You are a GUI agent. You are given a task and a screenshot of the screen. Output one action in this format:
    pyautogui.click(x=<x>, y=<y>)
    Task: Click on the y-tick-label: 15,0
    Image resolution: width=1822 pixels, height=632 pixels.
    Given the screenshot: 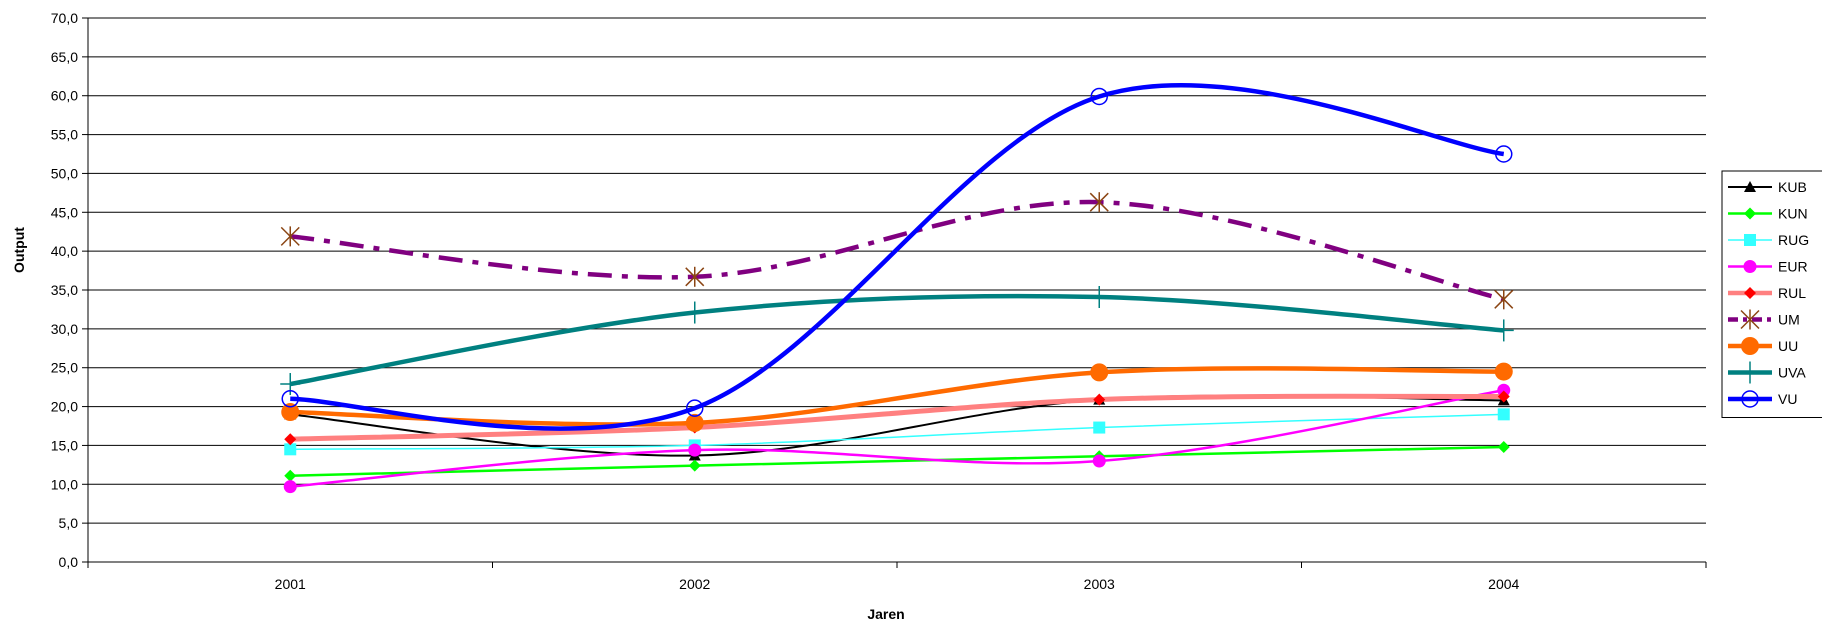 What is the action you would take?
    pyautogui.click(x=64, y=445)
    